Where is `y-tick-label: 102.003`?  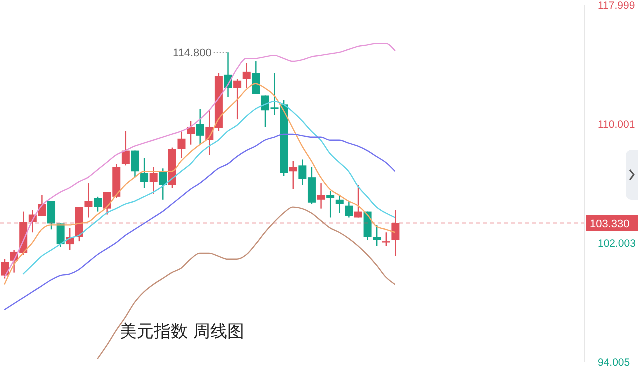 y-tick-label: 102.003 is located at coordinates (617, 244).